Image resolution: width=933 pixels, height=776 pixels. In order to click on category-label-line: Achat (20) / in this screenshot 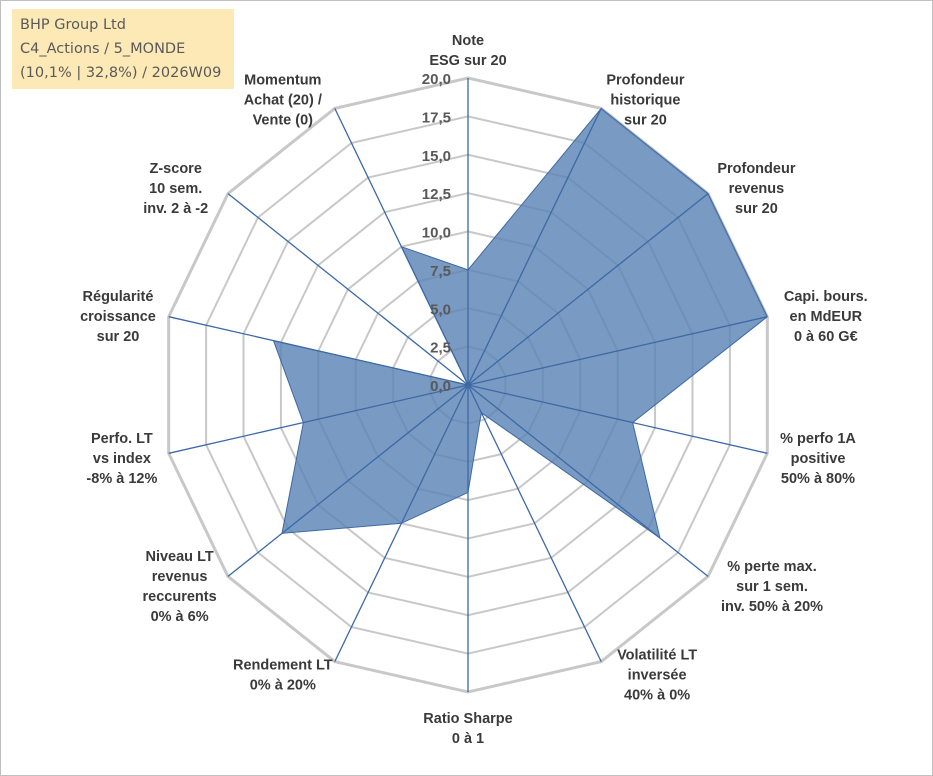, I will do `click(283, 101)`.